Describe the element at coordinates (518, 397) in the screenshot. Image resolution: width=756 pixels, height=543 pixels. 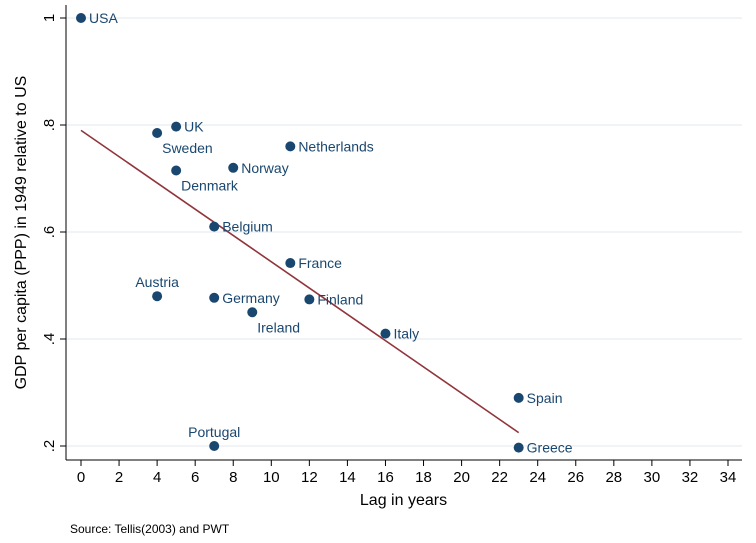
I see `point-spain` at that location.